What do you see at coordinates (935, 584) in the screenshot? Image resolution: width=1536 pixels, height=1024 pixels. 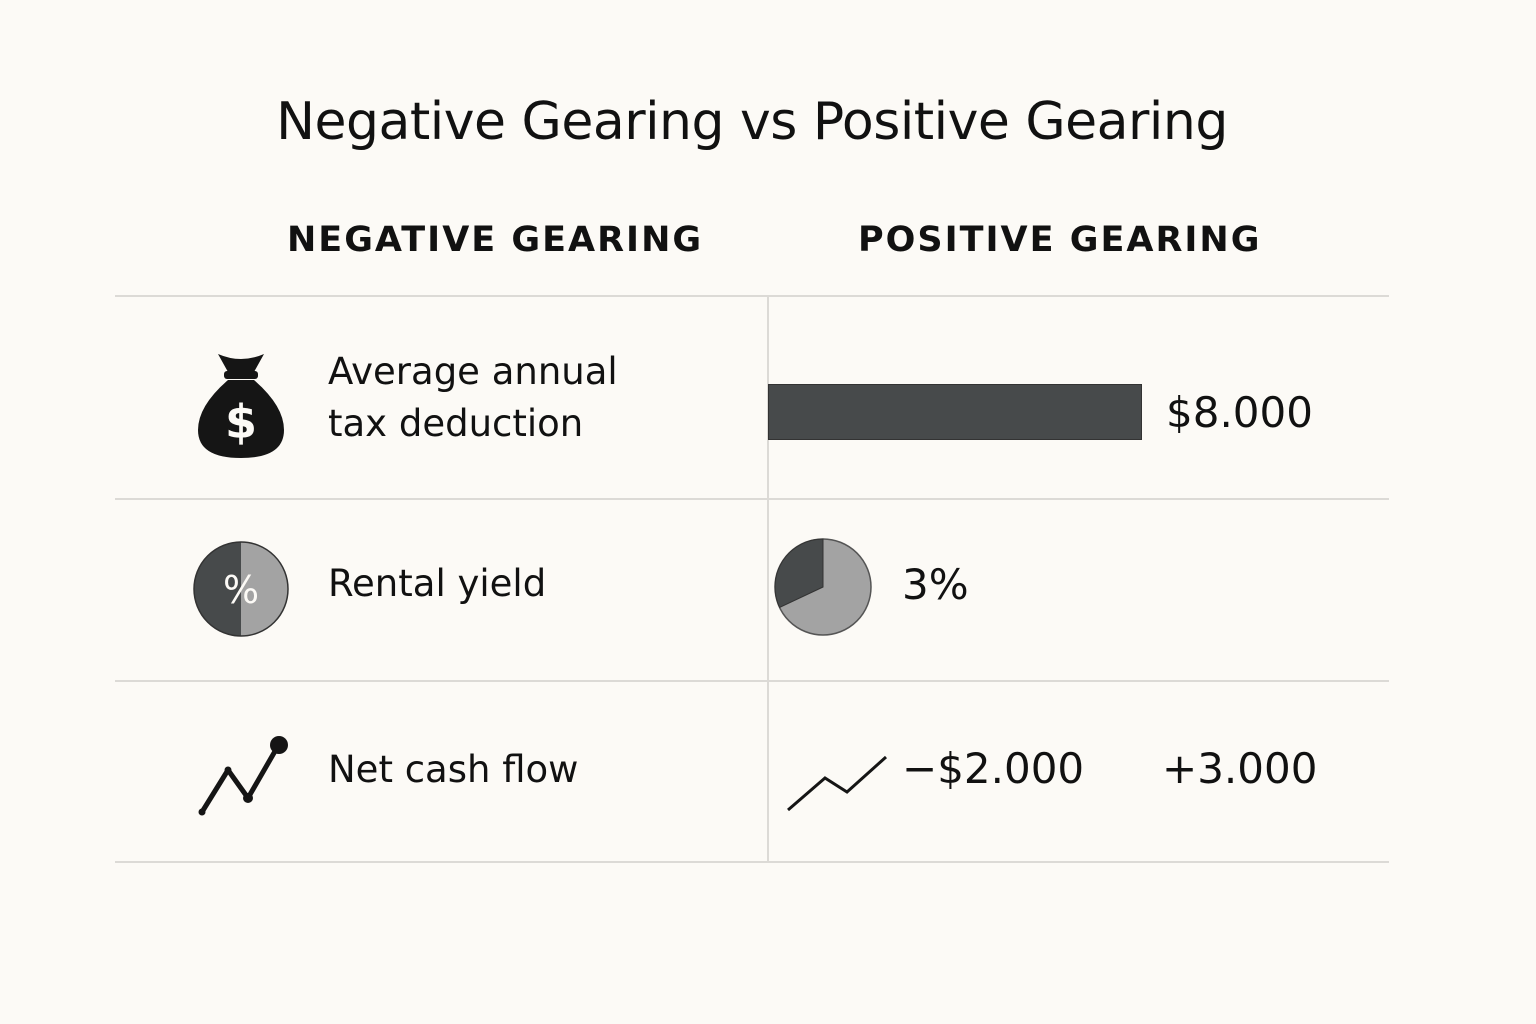 I see `rental-yield-value: 3%` at bounding box center [935, 584].